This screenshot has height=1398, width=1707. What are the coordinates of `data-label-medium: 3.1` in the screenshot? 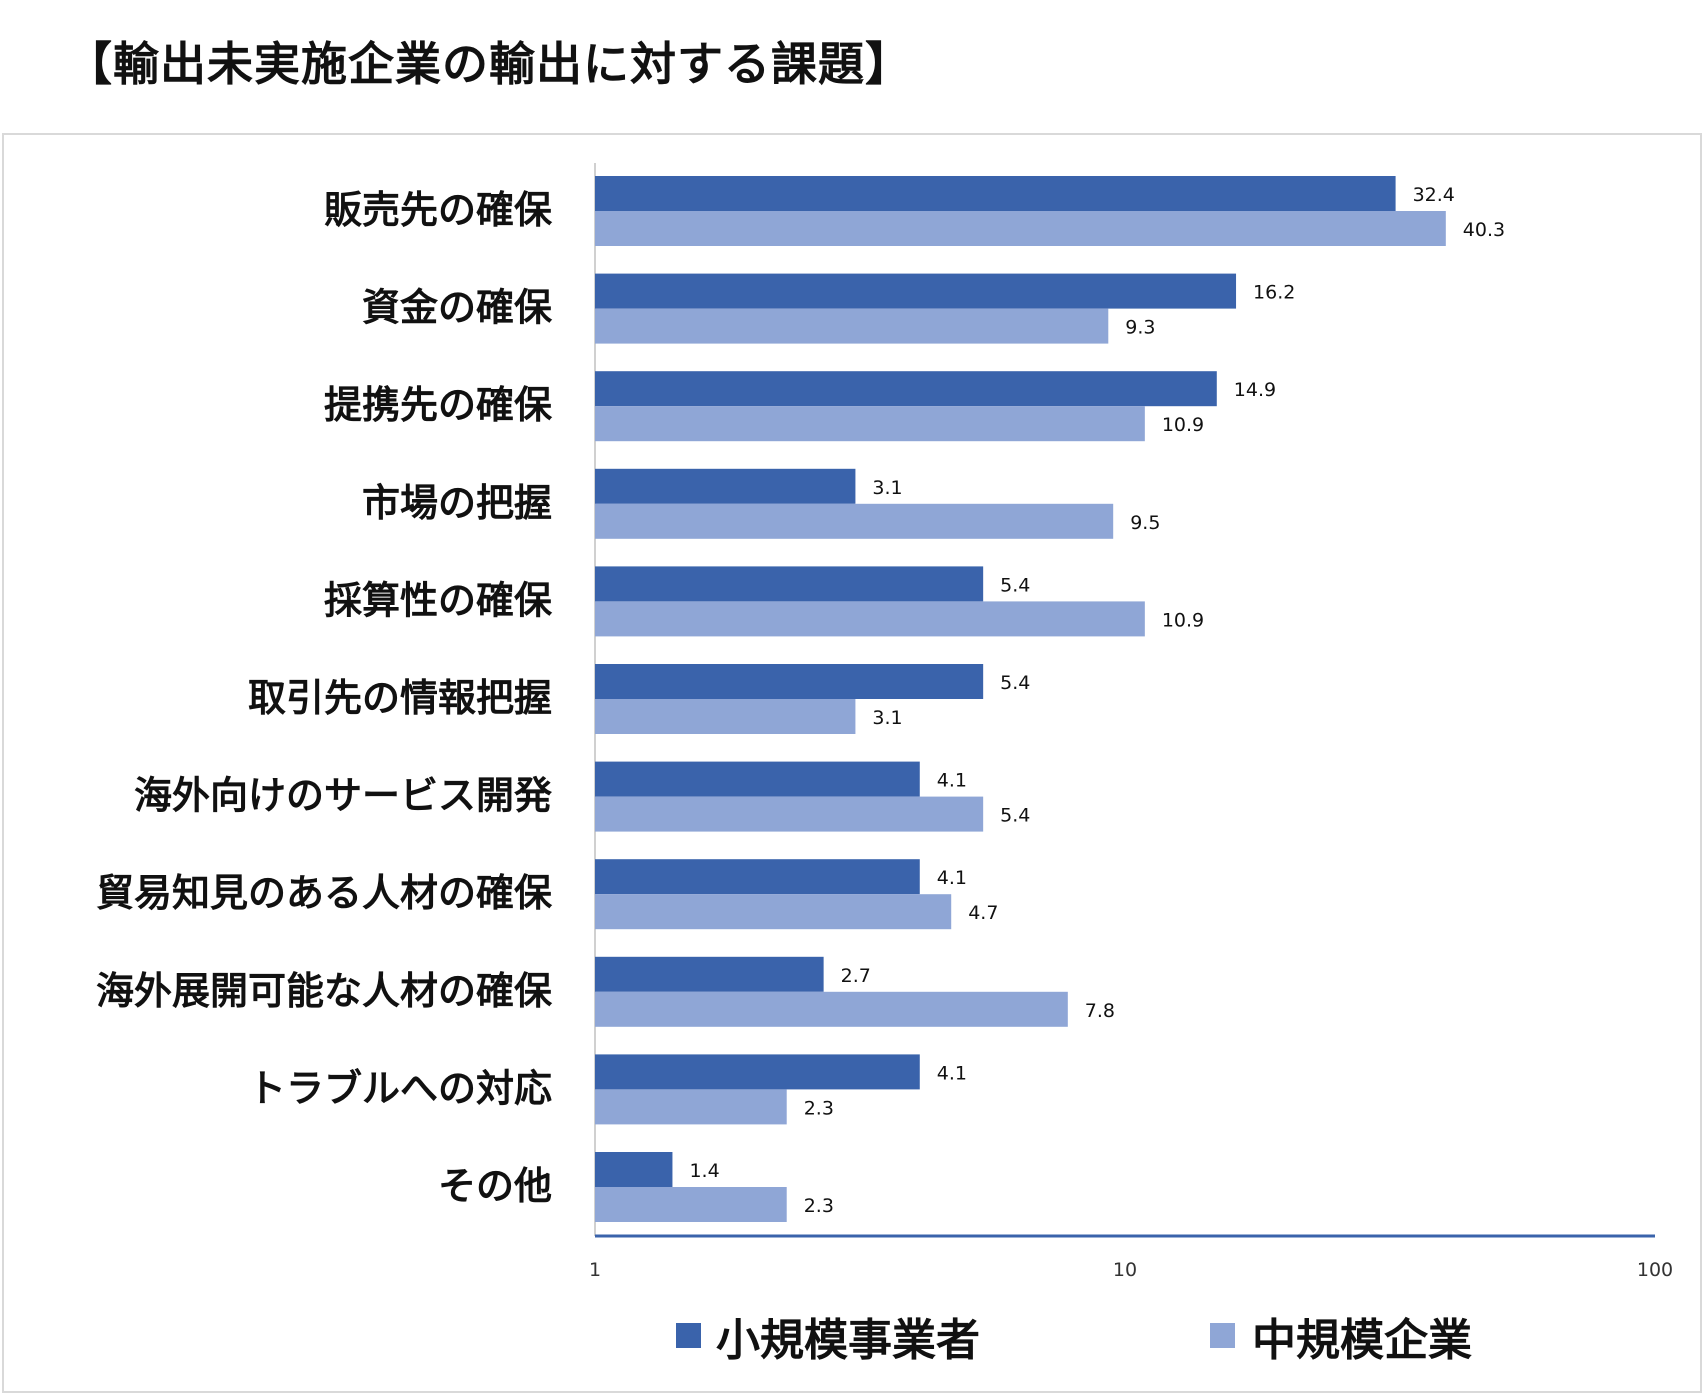 It's located at (887, 718).